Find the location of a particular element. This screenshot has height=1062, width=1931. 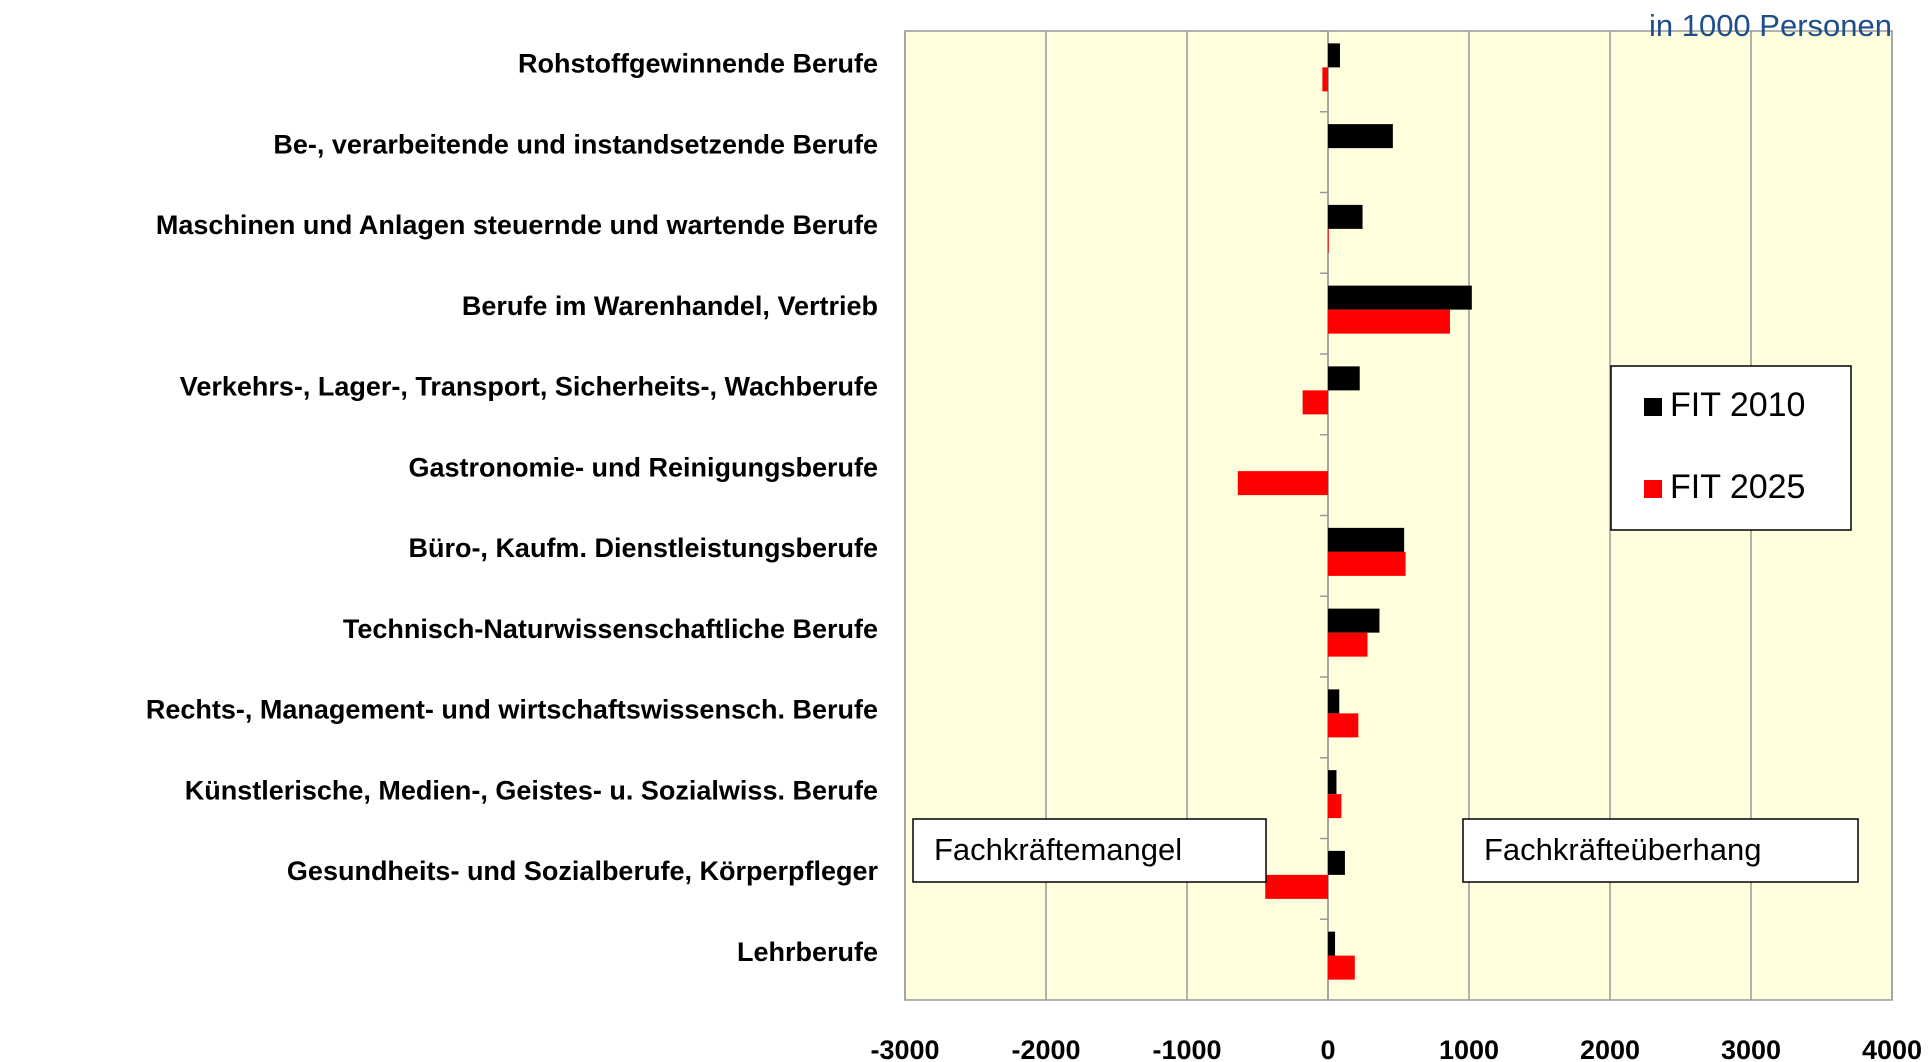

y-tick-label: Berufe im Warenhandel, Vertrieb is located at coordinates (670, 306).